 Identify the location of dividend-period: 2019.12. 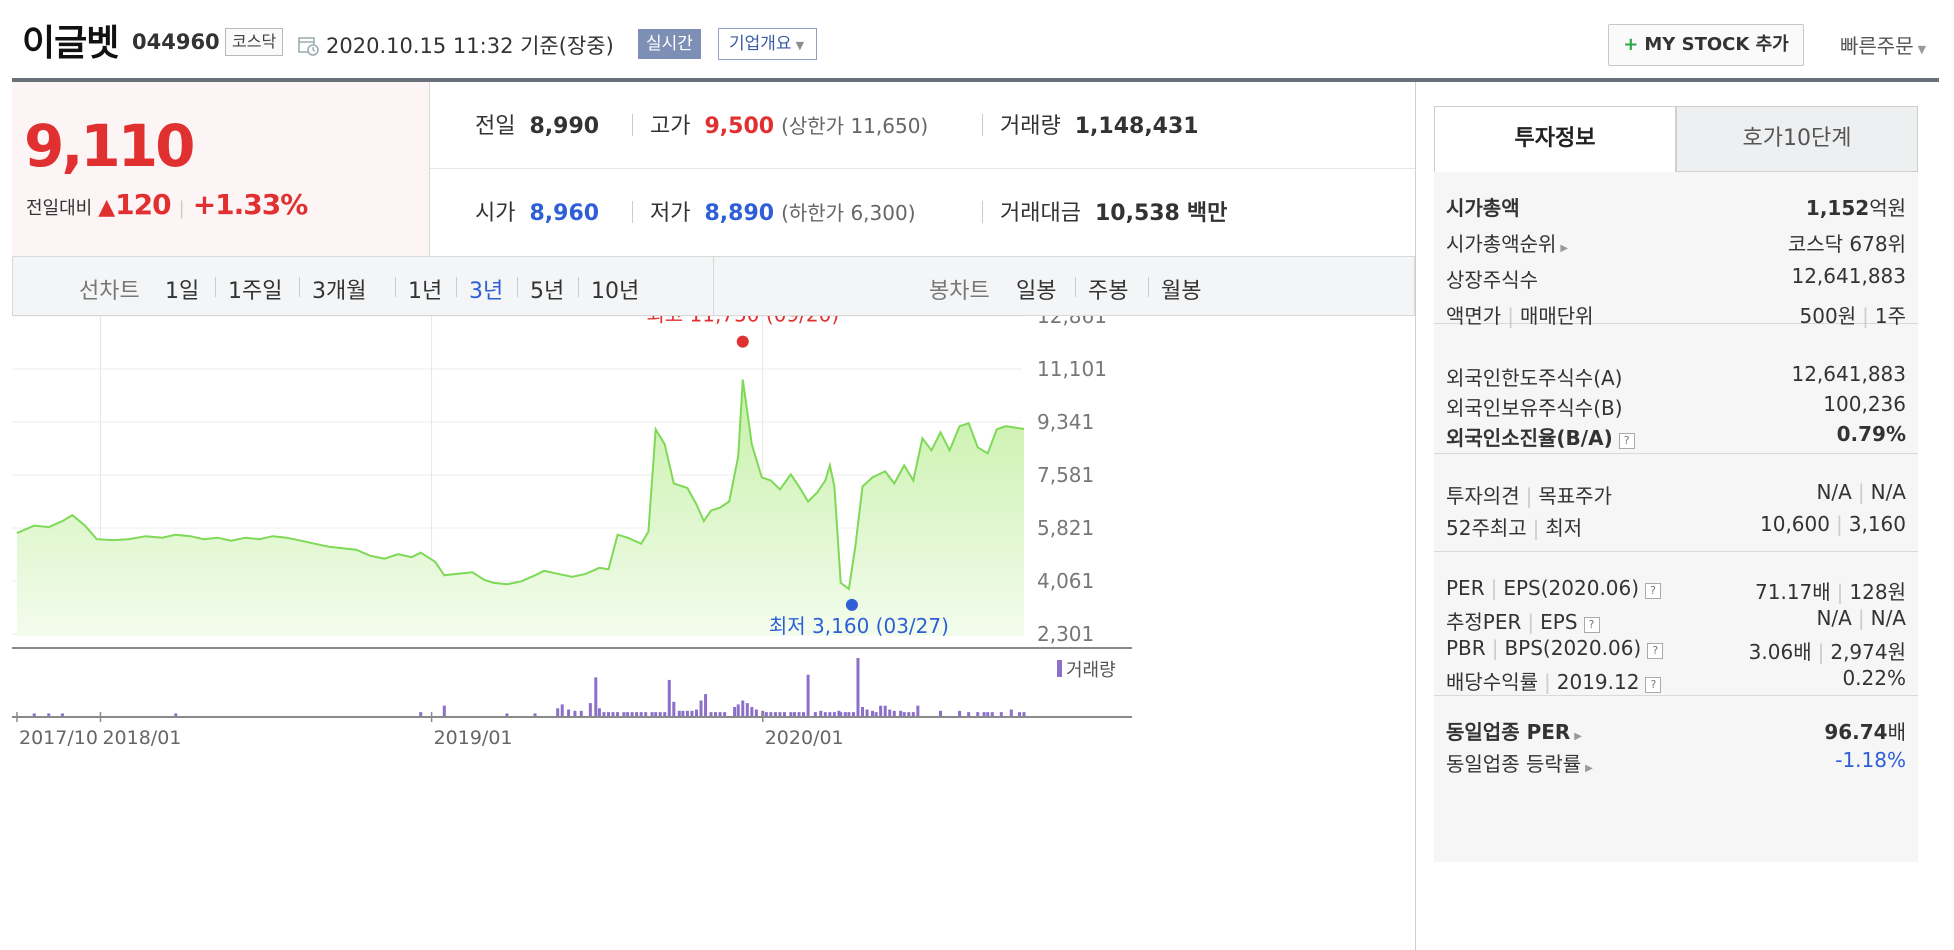
(1598, 682).